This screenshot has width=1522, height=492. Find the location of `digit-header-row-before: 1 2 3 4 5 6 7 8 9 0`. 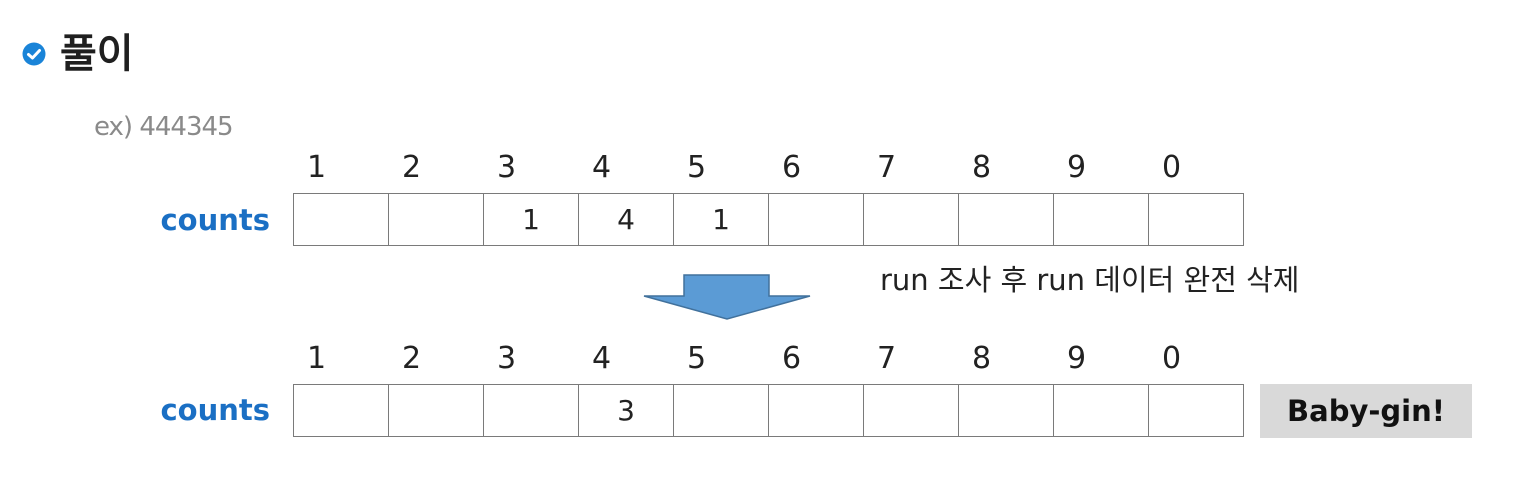

digit-header-row-before: 1 2 3 4 5 6 7 8 9 0 is located at coordinates (768, 168).